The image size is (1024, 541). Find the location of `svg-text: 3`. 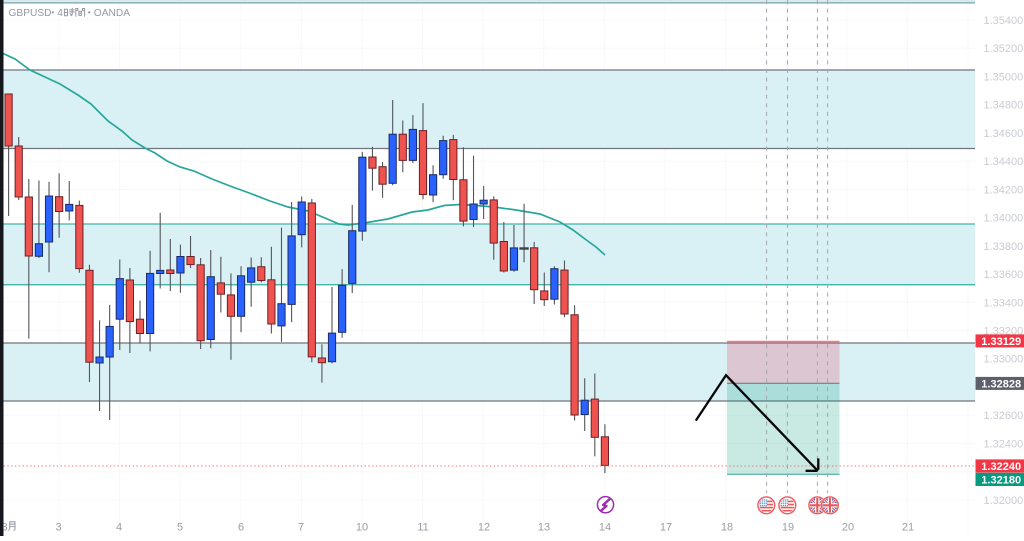

svg-text: 3 is located at coordinates (58, 528).